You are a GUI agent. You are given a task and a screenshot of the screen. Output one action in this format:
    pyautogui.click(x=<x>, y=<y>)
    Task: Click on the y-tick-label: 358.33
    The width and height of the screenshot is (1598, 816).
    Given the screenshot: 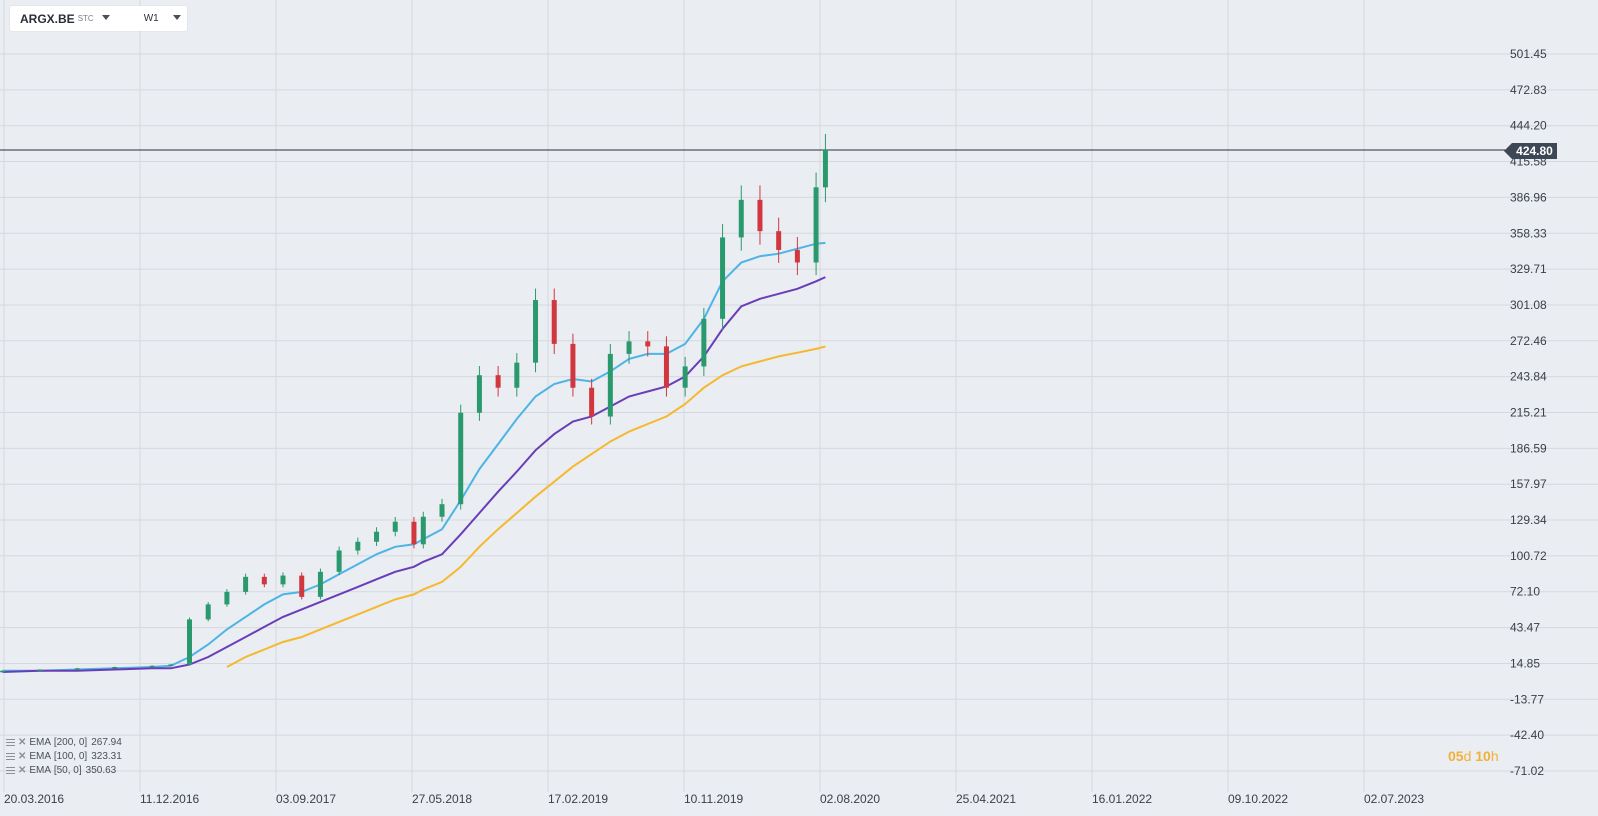 What is the action you would take?
    pyautogui.click(x=1528, y=233)
    